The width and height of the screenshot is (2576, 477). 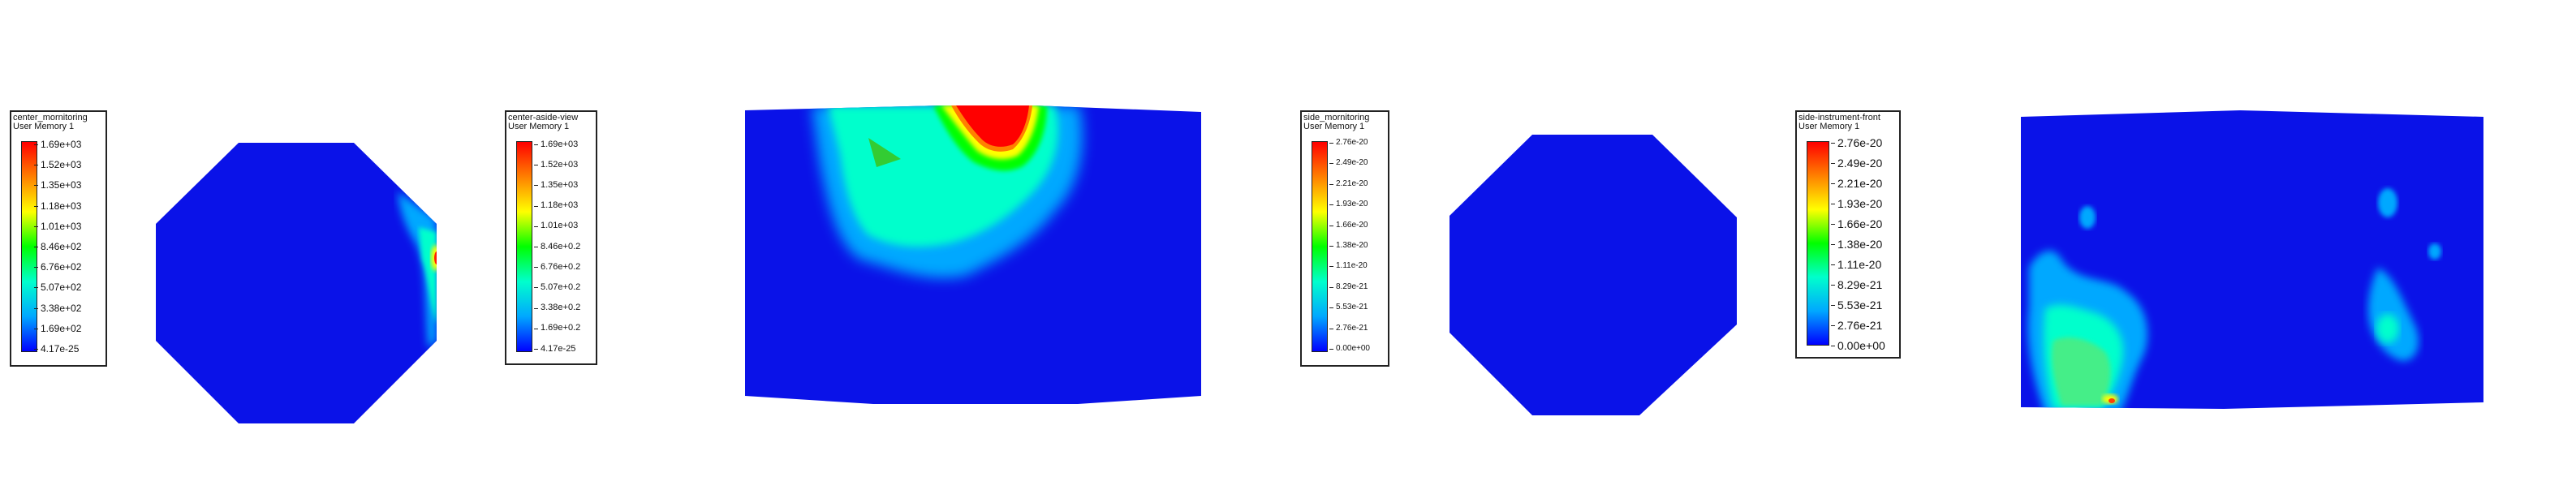 What do you see at coordinates (51, 117) in the screenshot?
I see `legend-title: center_mornitoring` at bounding box center [51, 117].